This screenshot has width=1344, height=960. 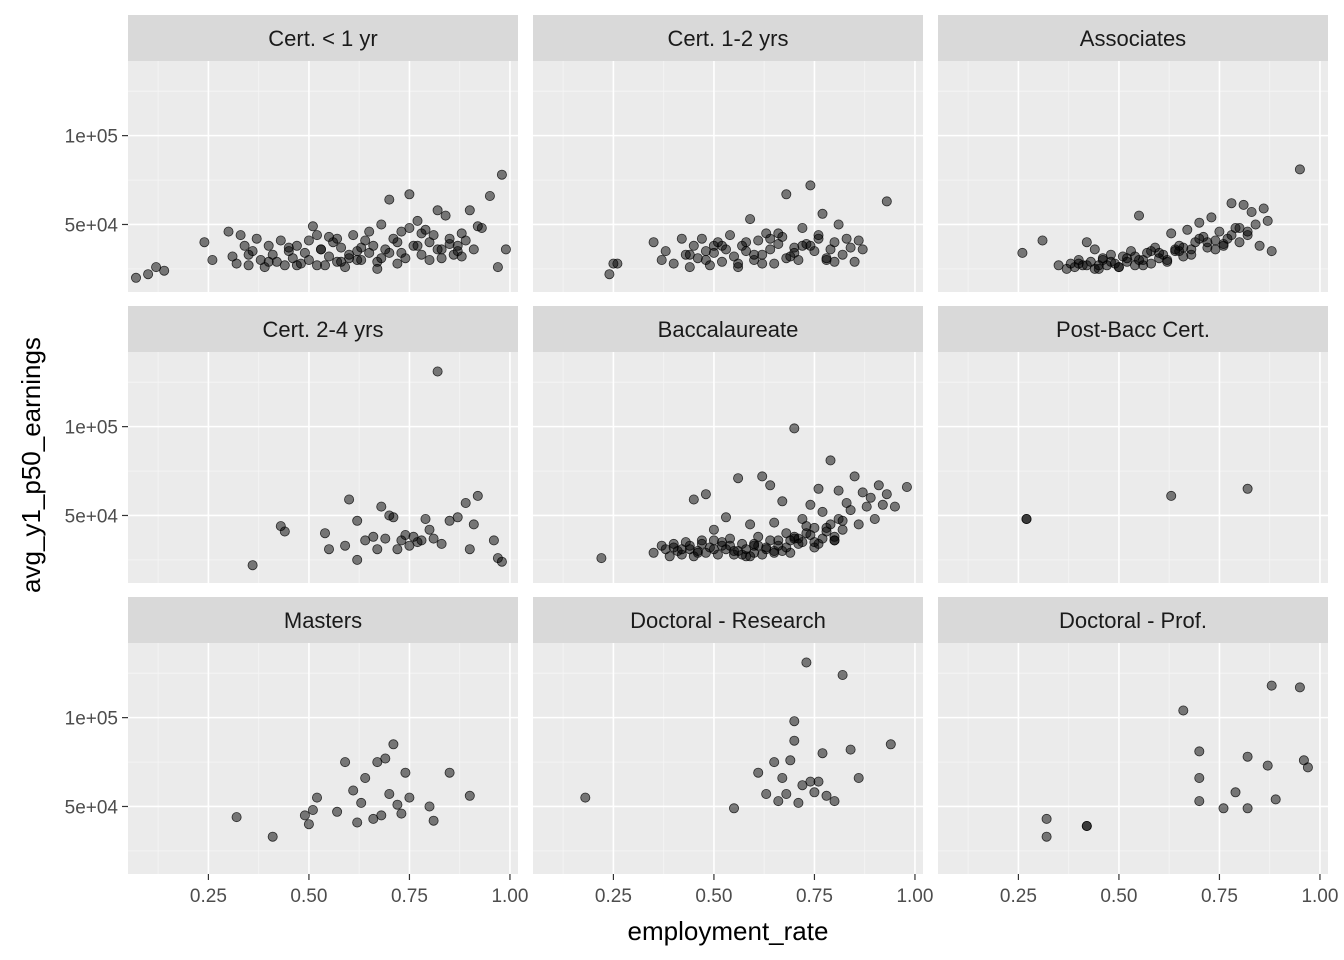 What do you see at coordinates (323, 735) in the screenshot?
I see `facet-masters: Masters` at bounding box center [323, 735].